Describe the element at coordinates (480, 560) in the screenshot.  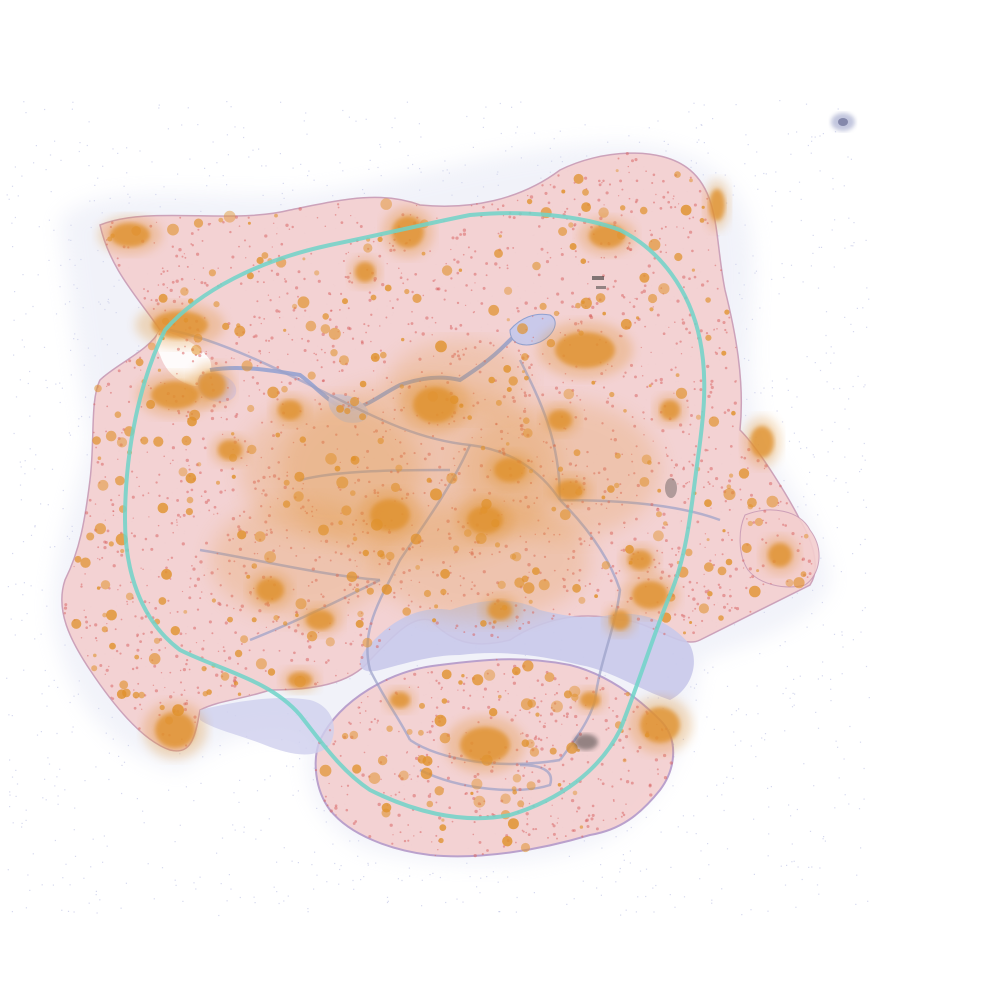
I see `hotspot-glow` at that location.